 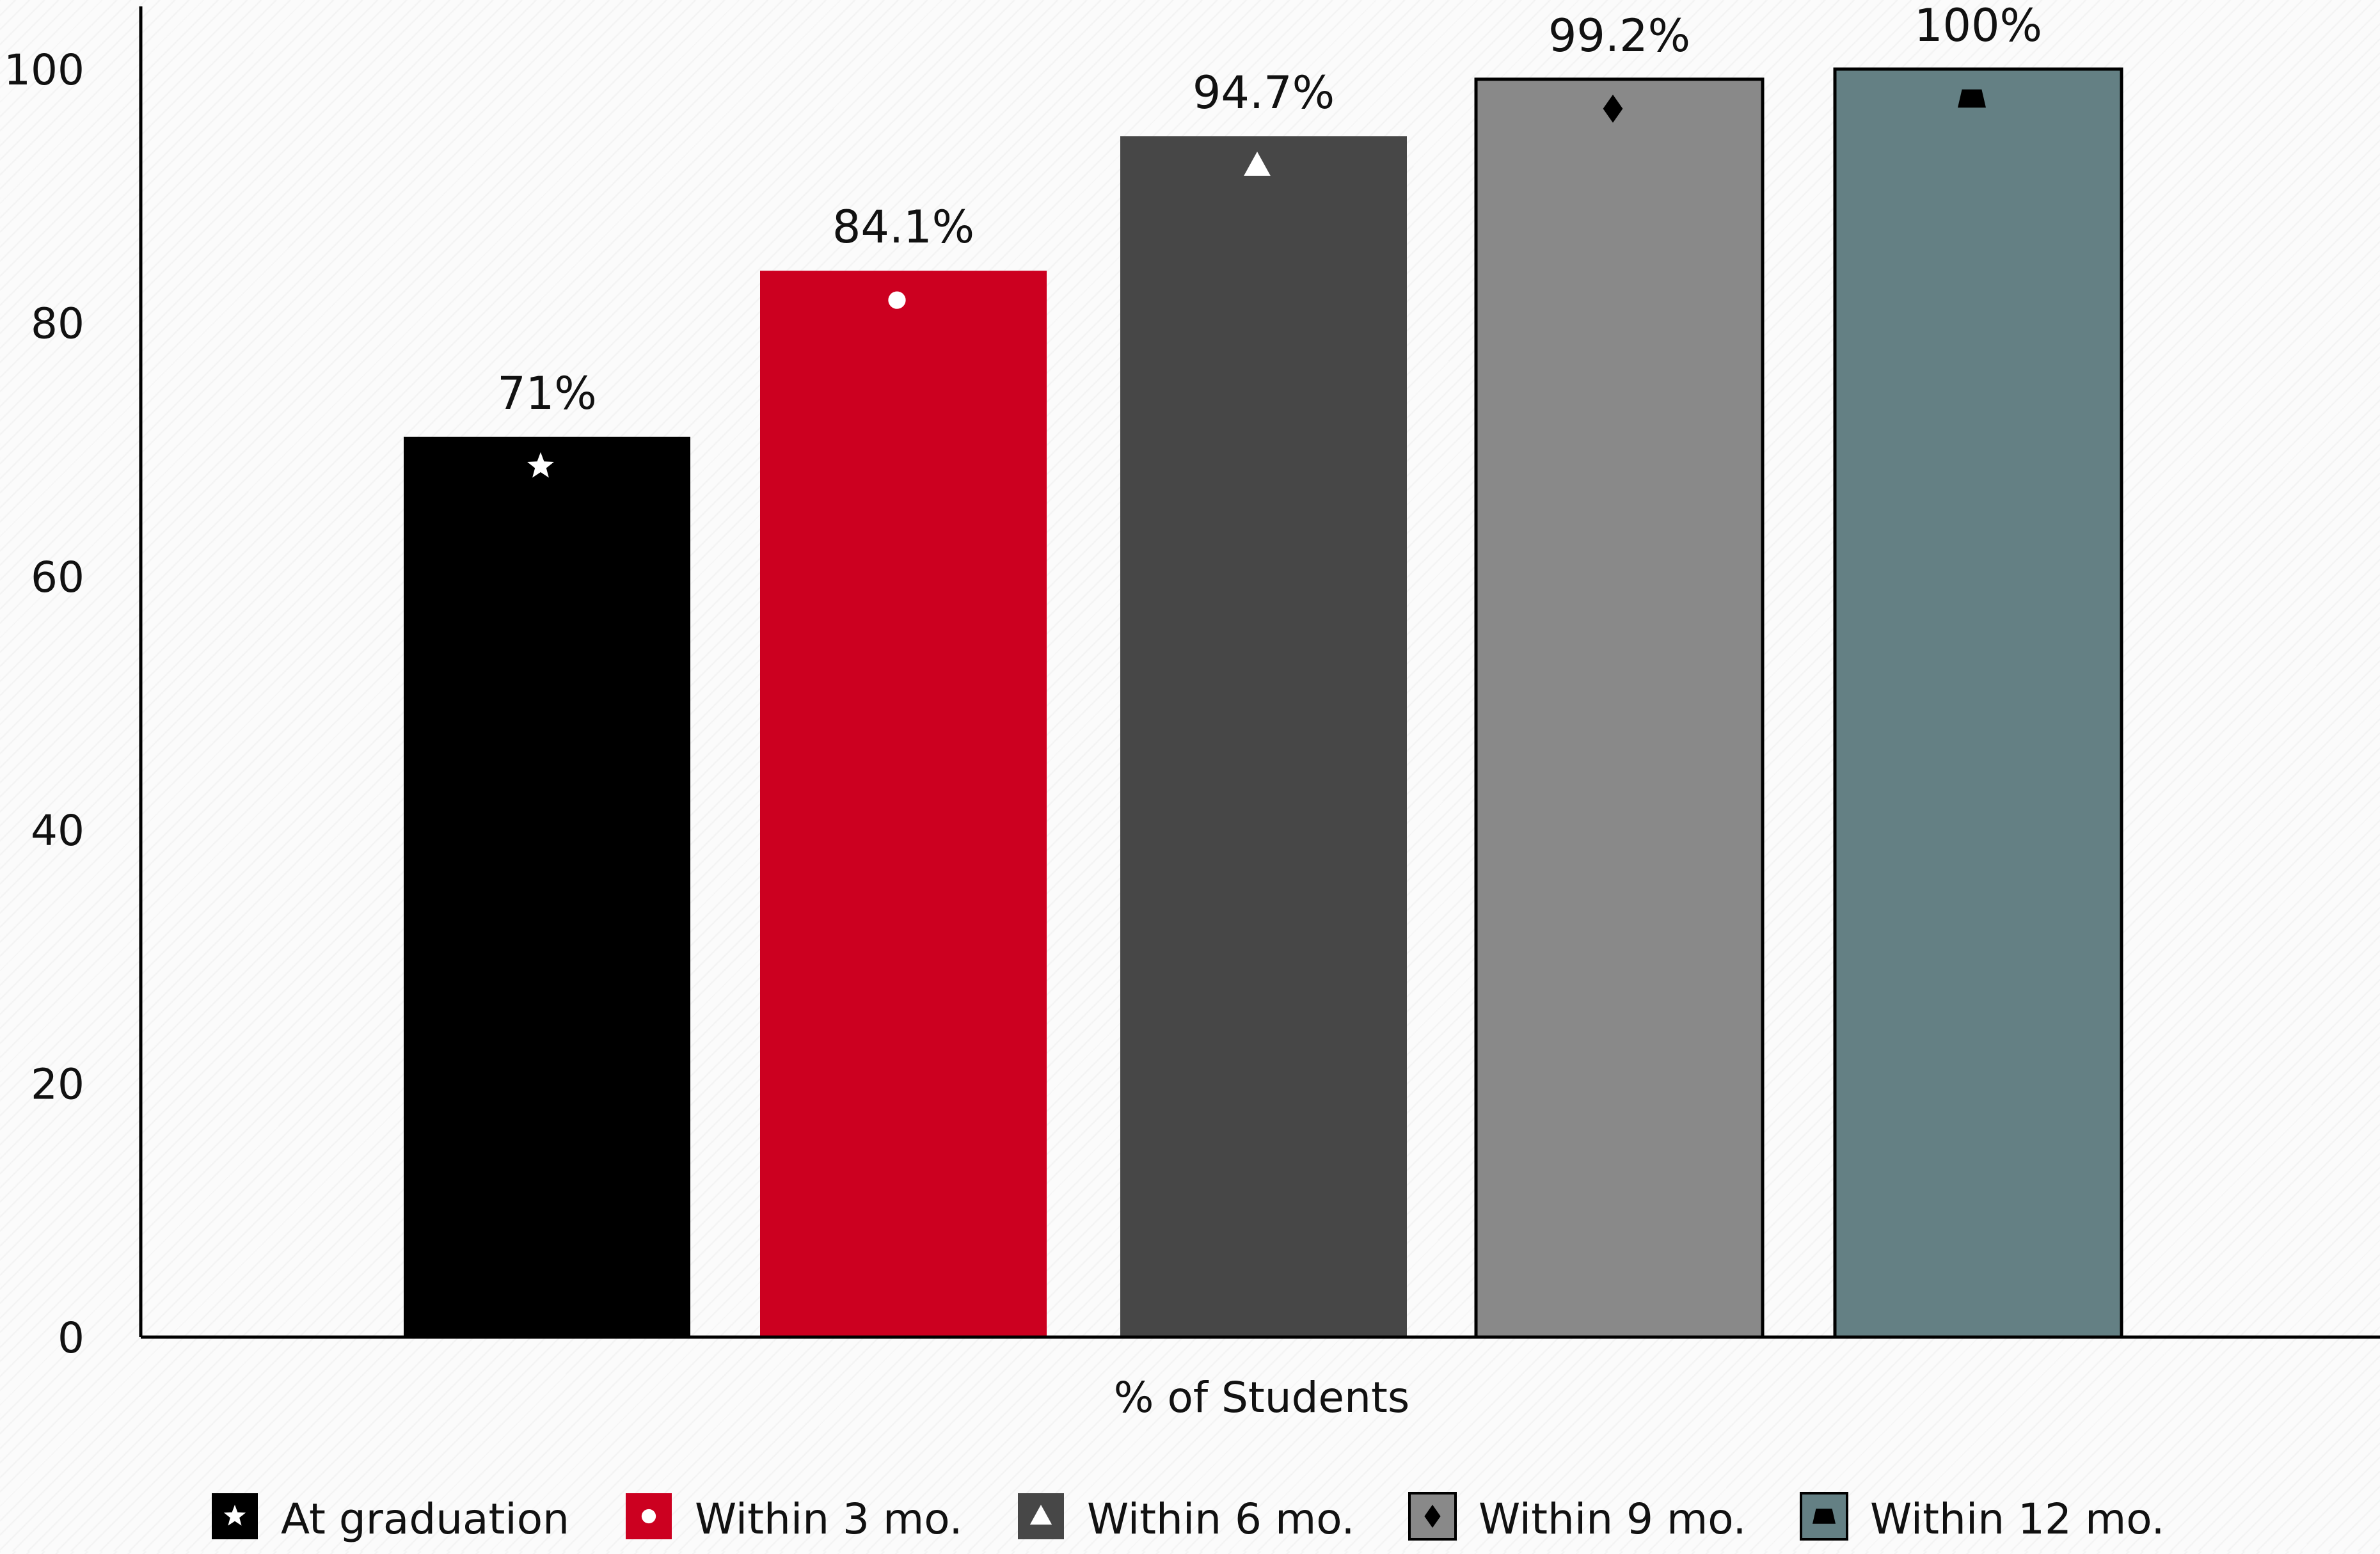 What do you see at coordinates (1978, 26) in the screenshot?
I see `data-label: 100%` at bounding box center [1978, 26].